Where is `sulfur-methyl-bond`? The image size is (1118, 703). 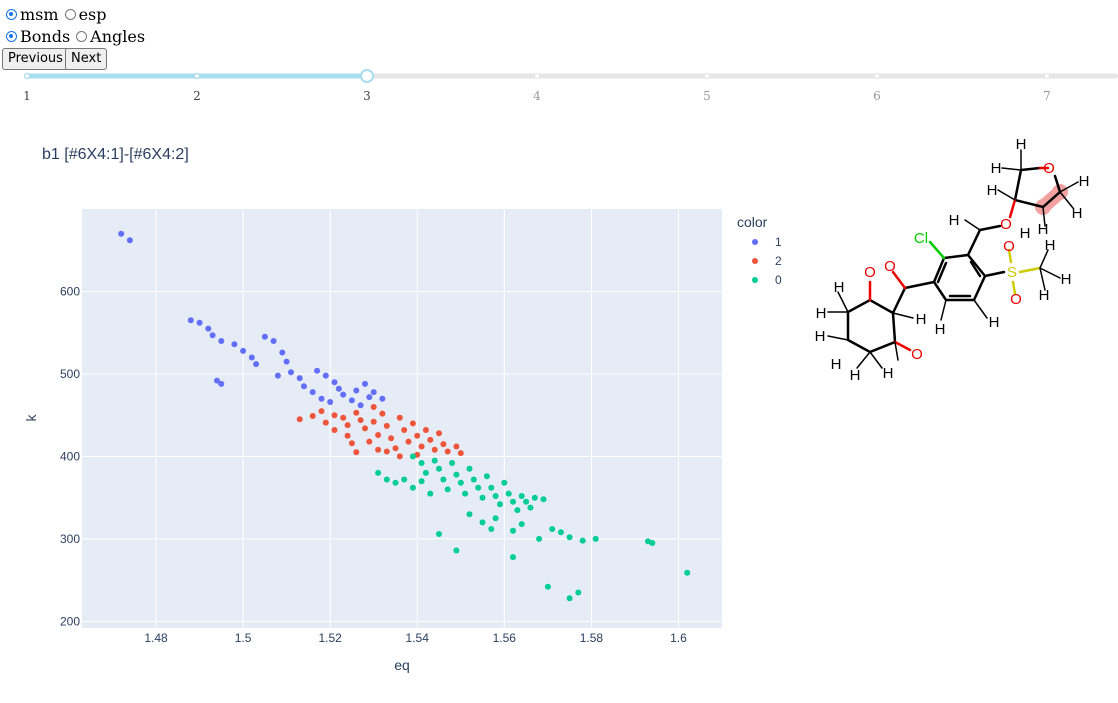
sulfur-methyl-bond is located at coordinates (1030, 270).